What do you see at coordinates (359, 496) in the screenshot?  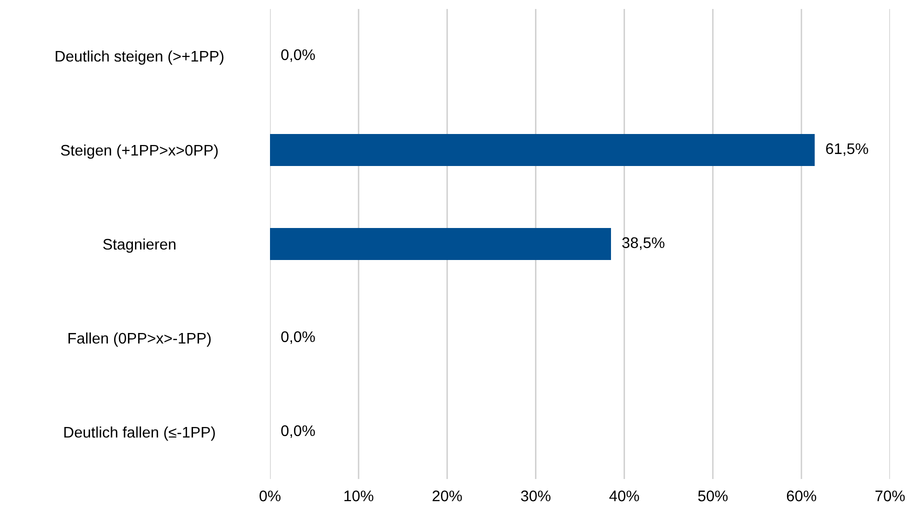 I see `x-tick-label: 10%` at bounding box center [359, 496].